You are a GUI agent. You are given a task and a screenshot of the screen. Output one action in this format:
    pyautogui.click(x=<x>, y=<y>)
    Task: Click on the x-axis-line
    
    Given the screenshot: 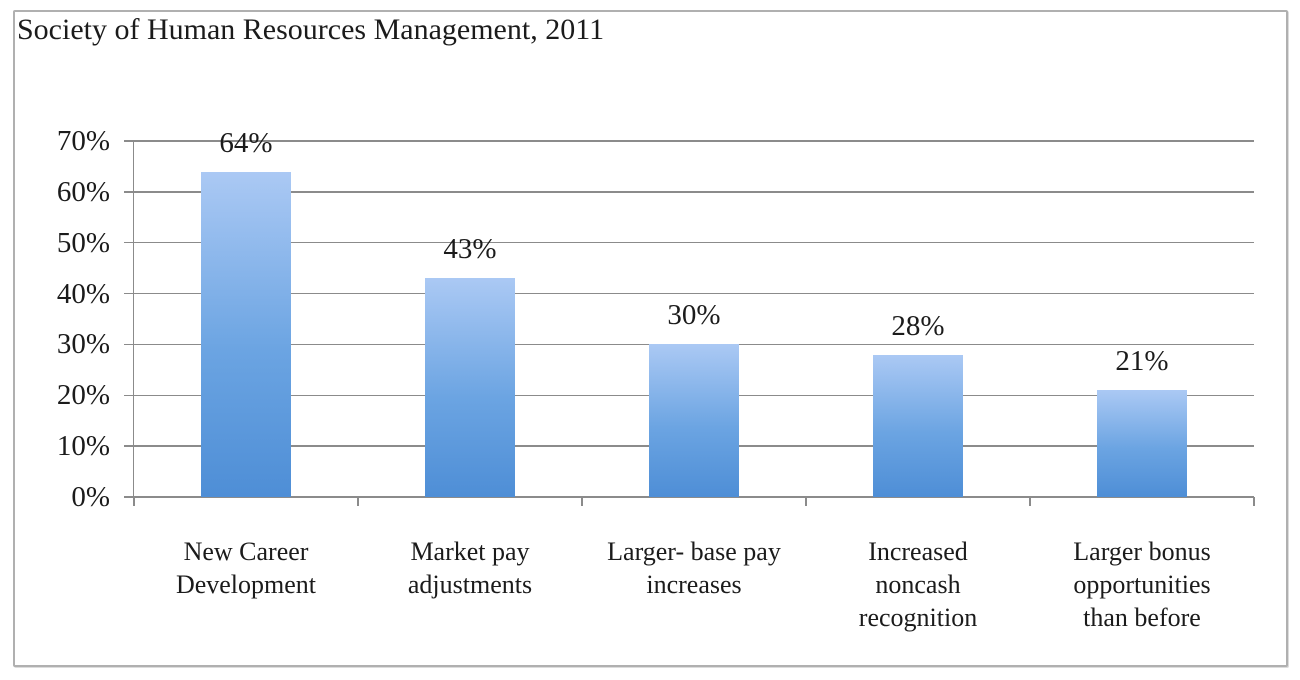 What is the action you would take?
    pyautogui.click(x=694, y=497)
    